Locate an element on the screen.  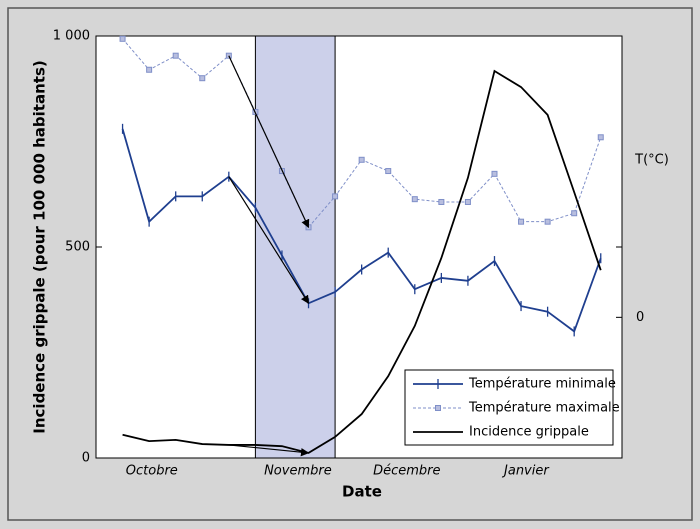
legend-marker is located at coordinates (438, 408).